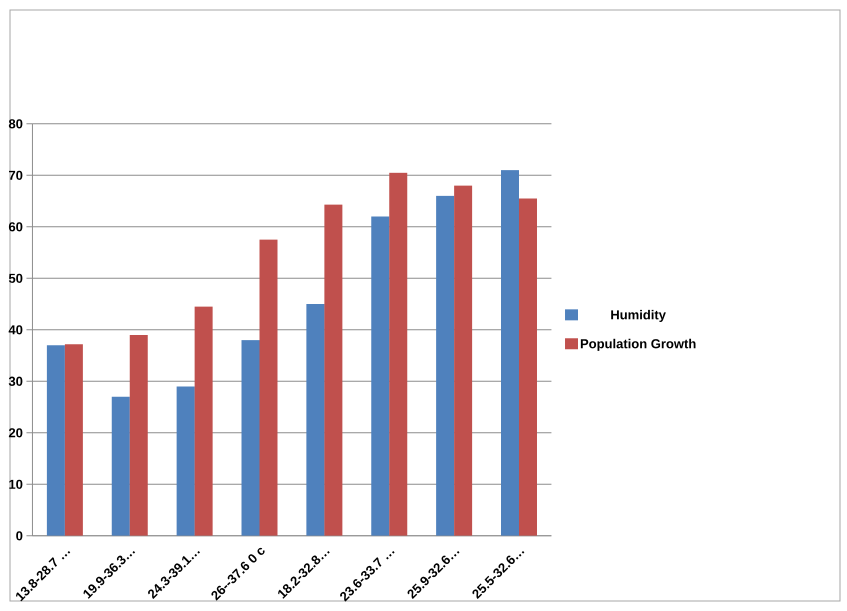 The height and width of the screenshot is (611, 847). I want to click on y-tick-label: 40, so click(15, 329).